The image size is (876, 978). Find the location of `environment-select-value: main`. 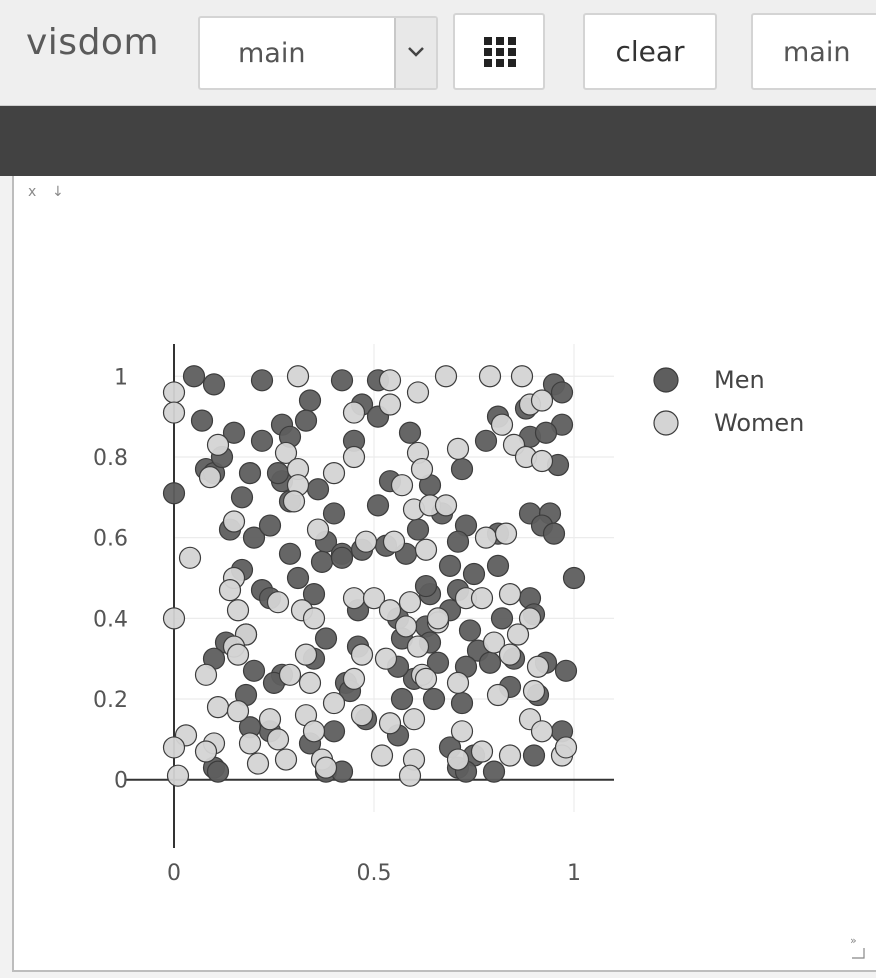

environment-select-value: main is located at coordinates (272, 53).